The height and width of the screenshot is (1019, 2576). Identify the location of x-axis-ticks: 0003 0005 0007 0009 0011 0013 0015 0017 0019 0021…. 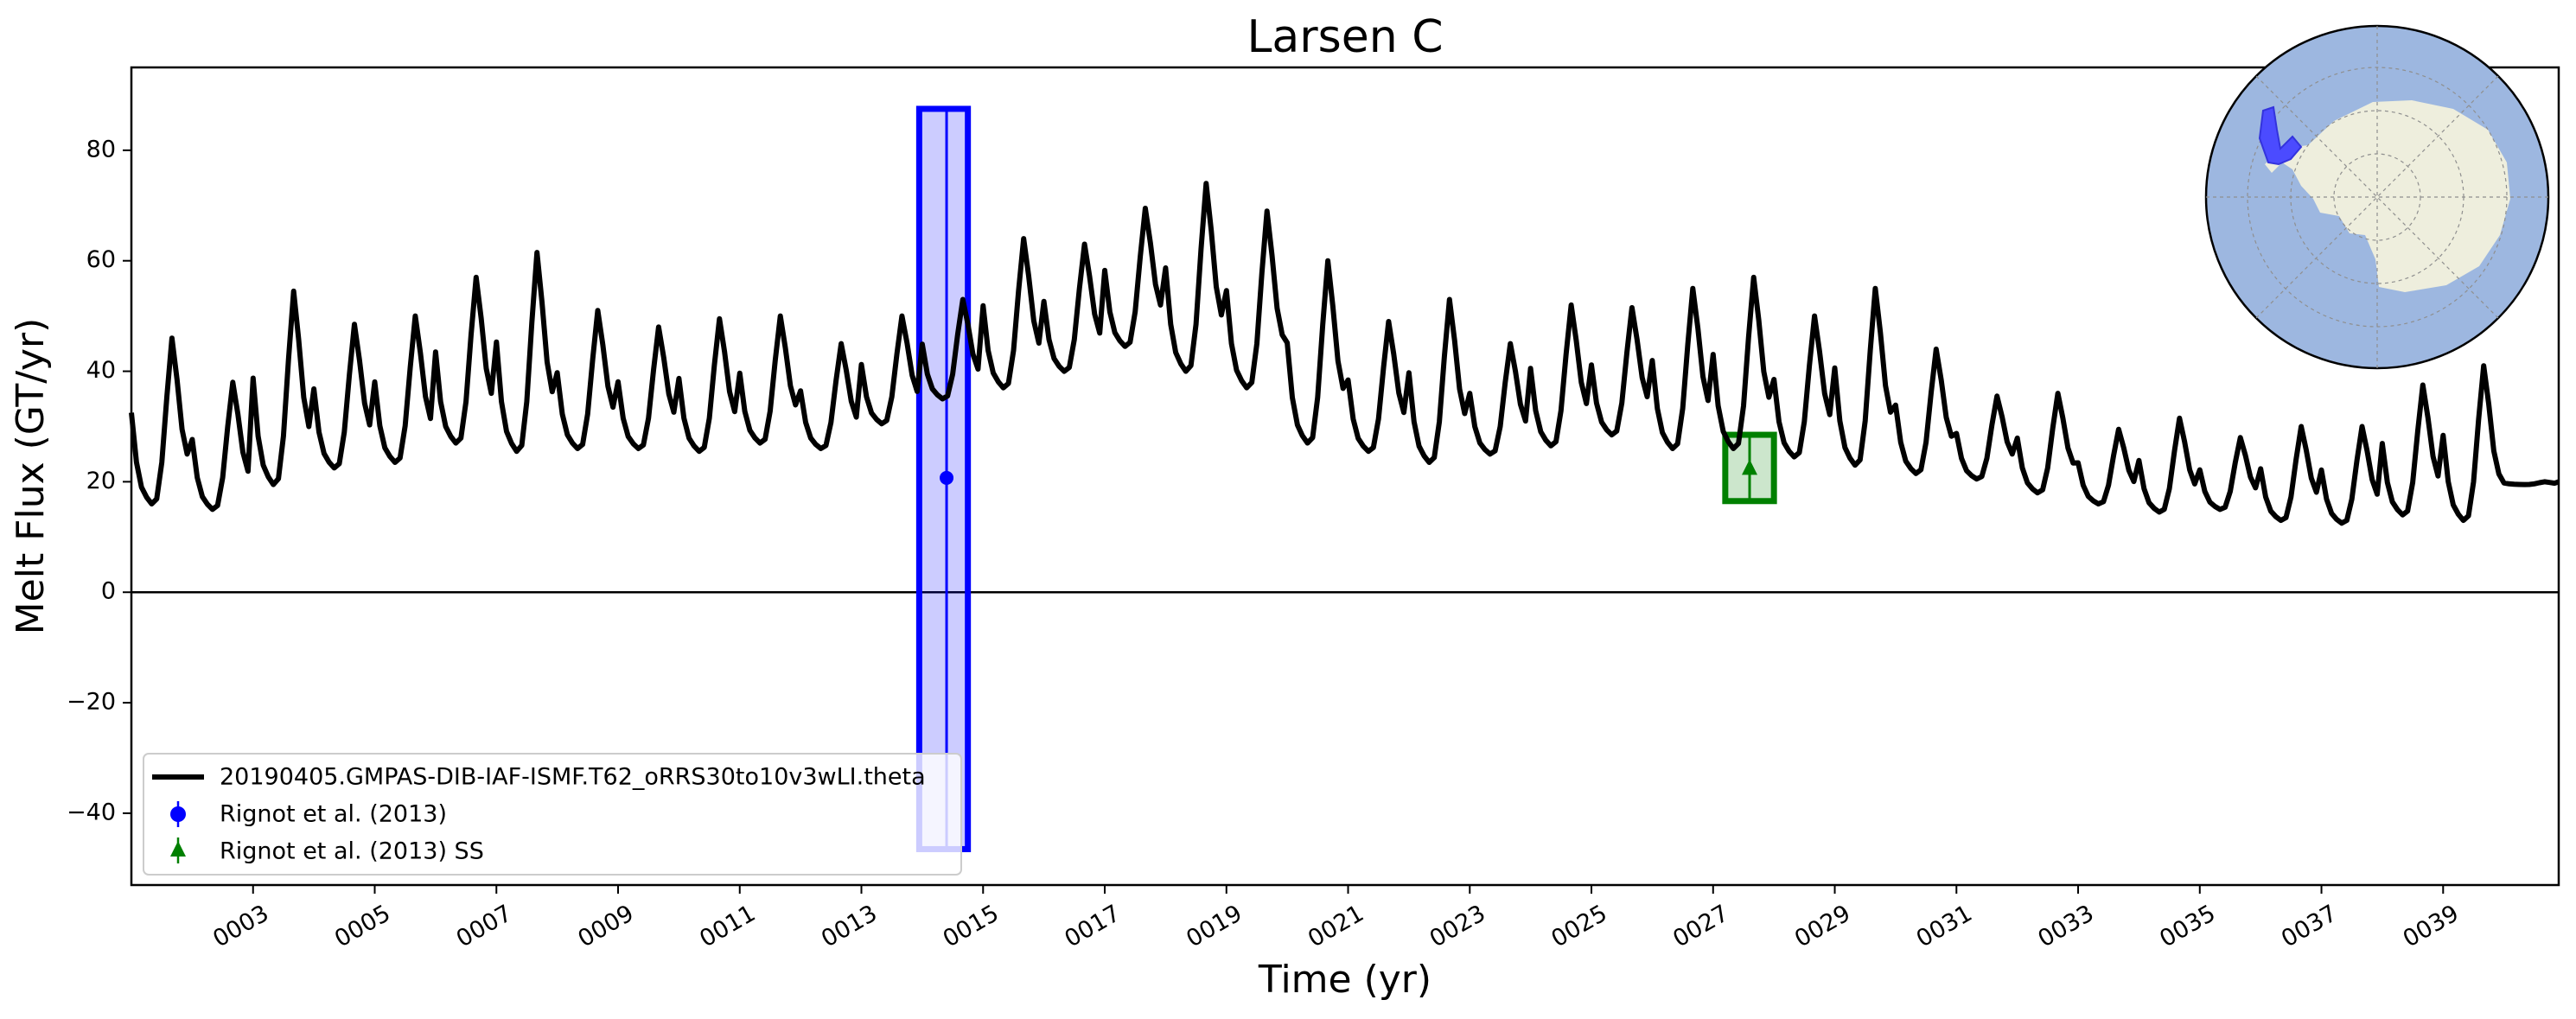
(1336, 919).